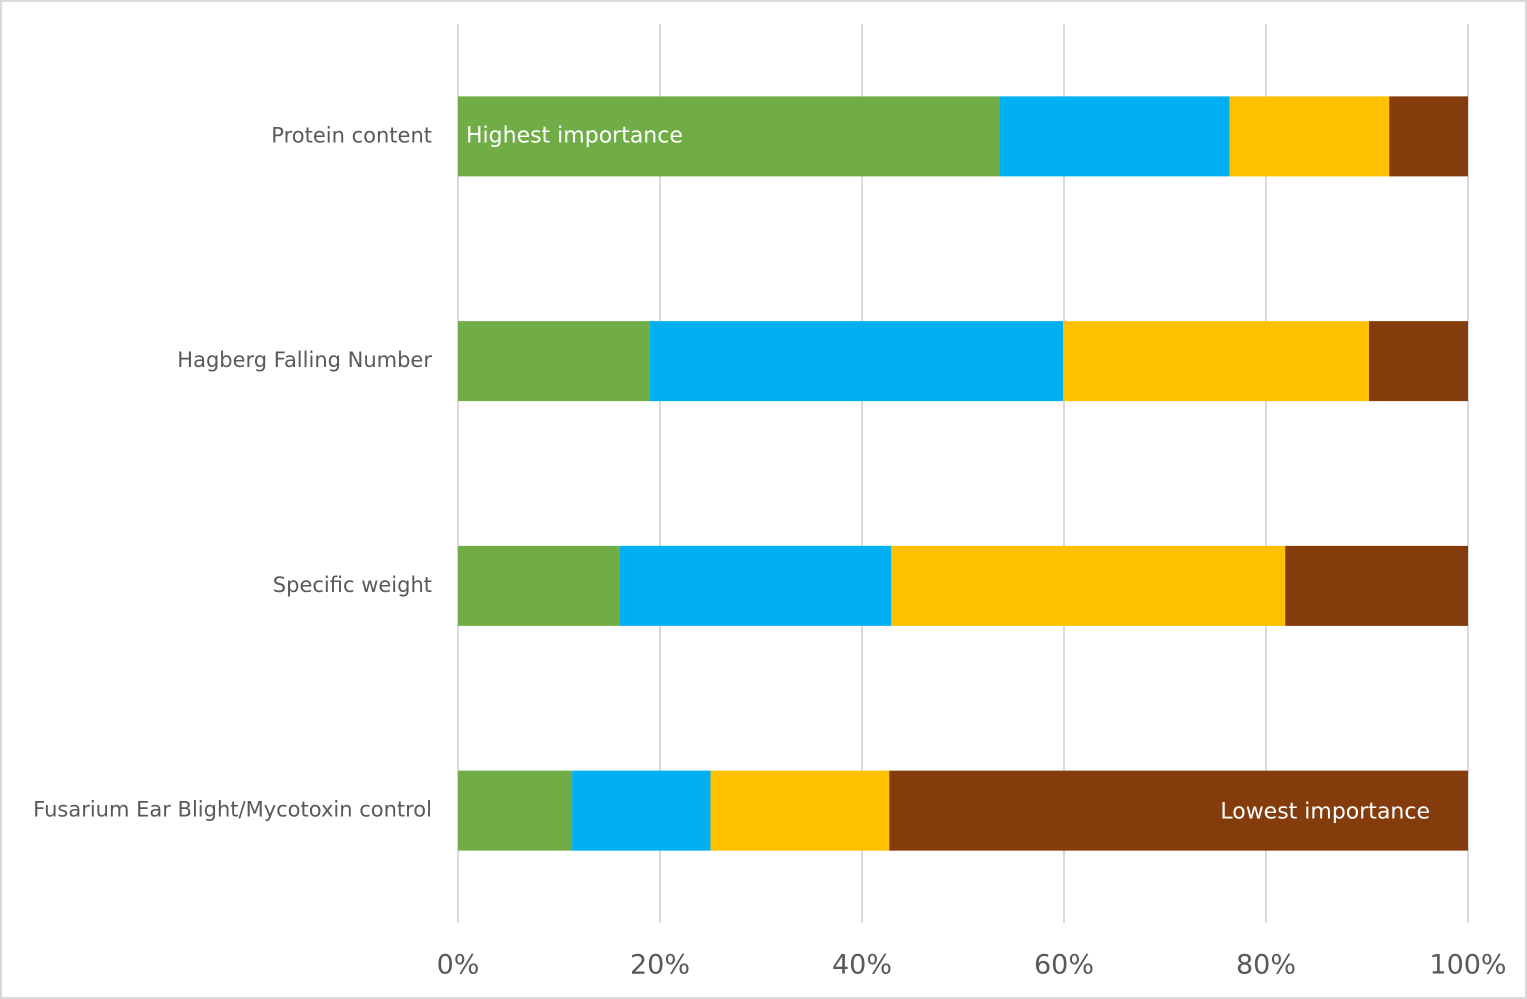 The width and height of the screenshot is (1527, 999). What do you see at coordinates (862, 965) in the screenshot?
I see `x-tick-label: 40%` at bounding box center [862, 965].